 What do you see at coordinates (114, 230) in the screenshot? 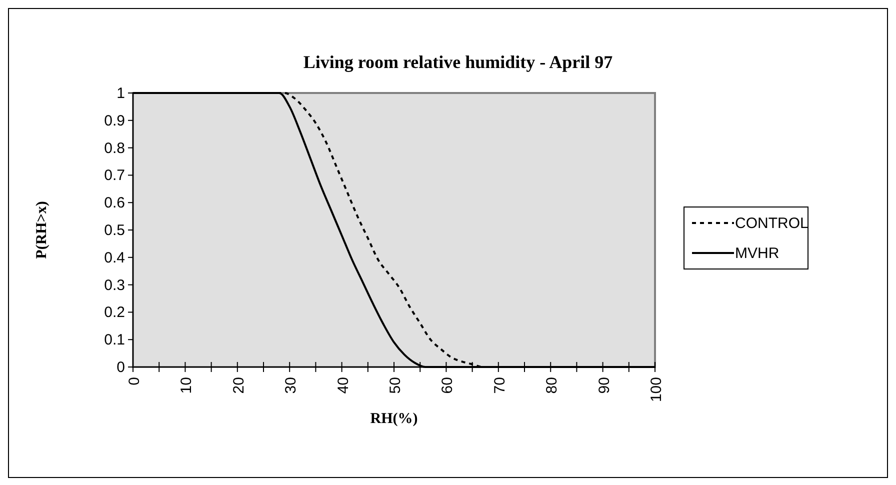
I see `y-tick-label: 0.5` at bounding box center [114, 230].